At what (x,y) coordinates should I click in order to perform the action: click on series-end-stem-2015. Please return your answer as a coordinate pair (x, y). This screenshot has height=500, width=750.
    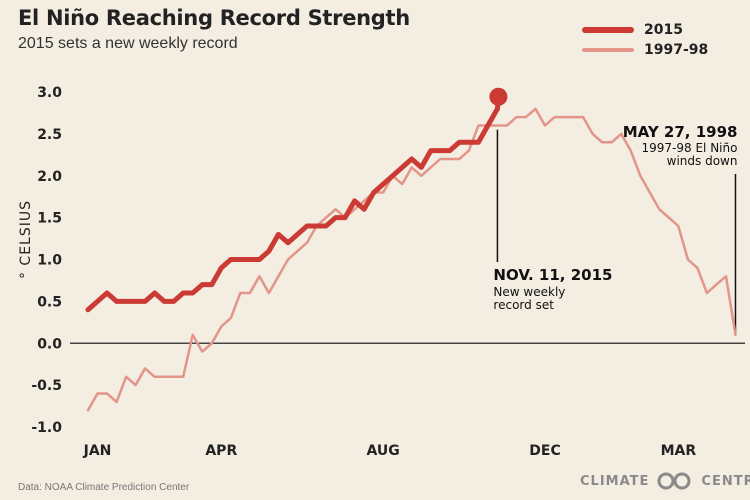
    Looking at the image, I should click on (497, 103).